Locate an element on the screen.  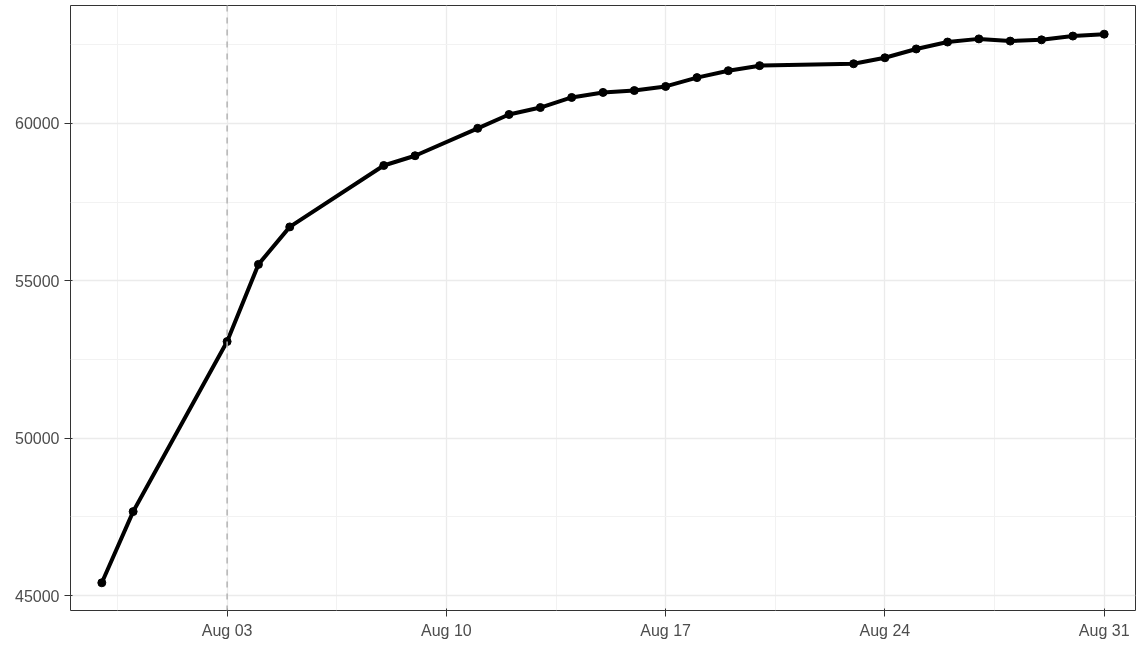
y-tick-label: 45000 is located at coordinates (37, 596).